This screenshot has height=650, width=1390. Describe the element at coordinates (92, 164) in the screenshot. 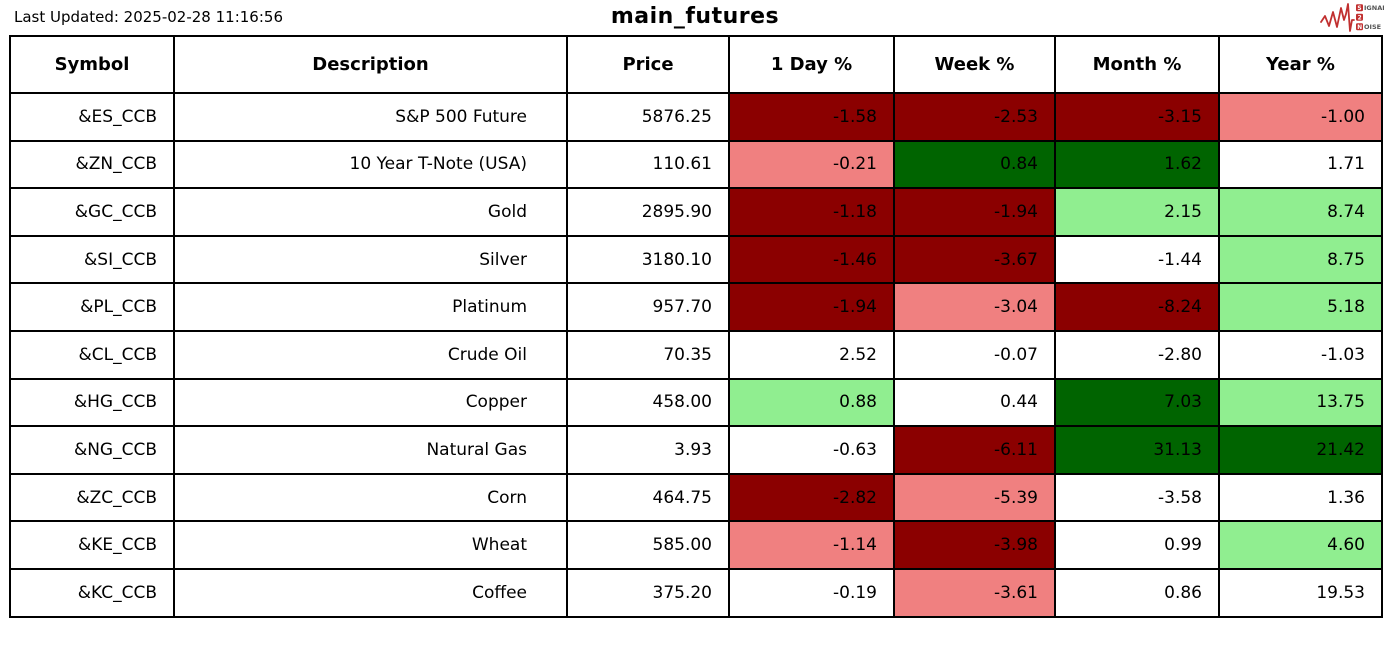

I see `symbol-cell: &ZN_CCB` at that location.